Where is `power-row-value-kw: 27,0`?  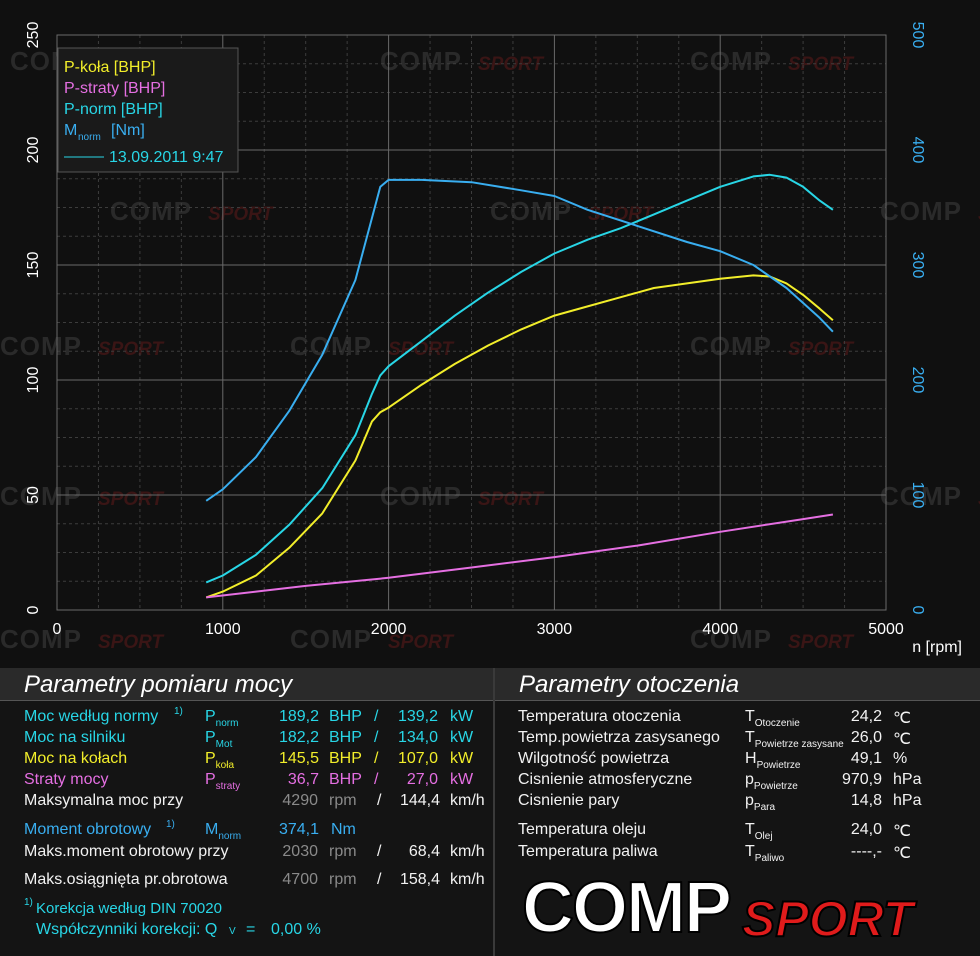
power-row-value-kw: 27,0 is located at coordinates (422, 779).